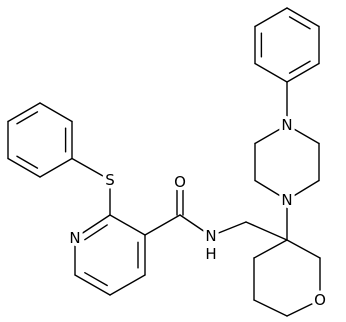 The width and height of the screenshot is (346, 322). What do you see at coordinates (210, 254) in the screenshot?
I see `amide-hydrogen: H` at bounding box center [210, 254].